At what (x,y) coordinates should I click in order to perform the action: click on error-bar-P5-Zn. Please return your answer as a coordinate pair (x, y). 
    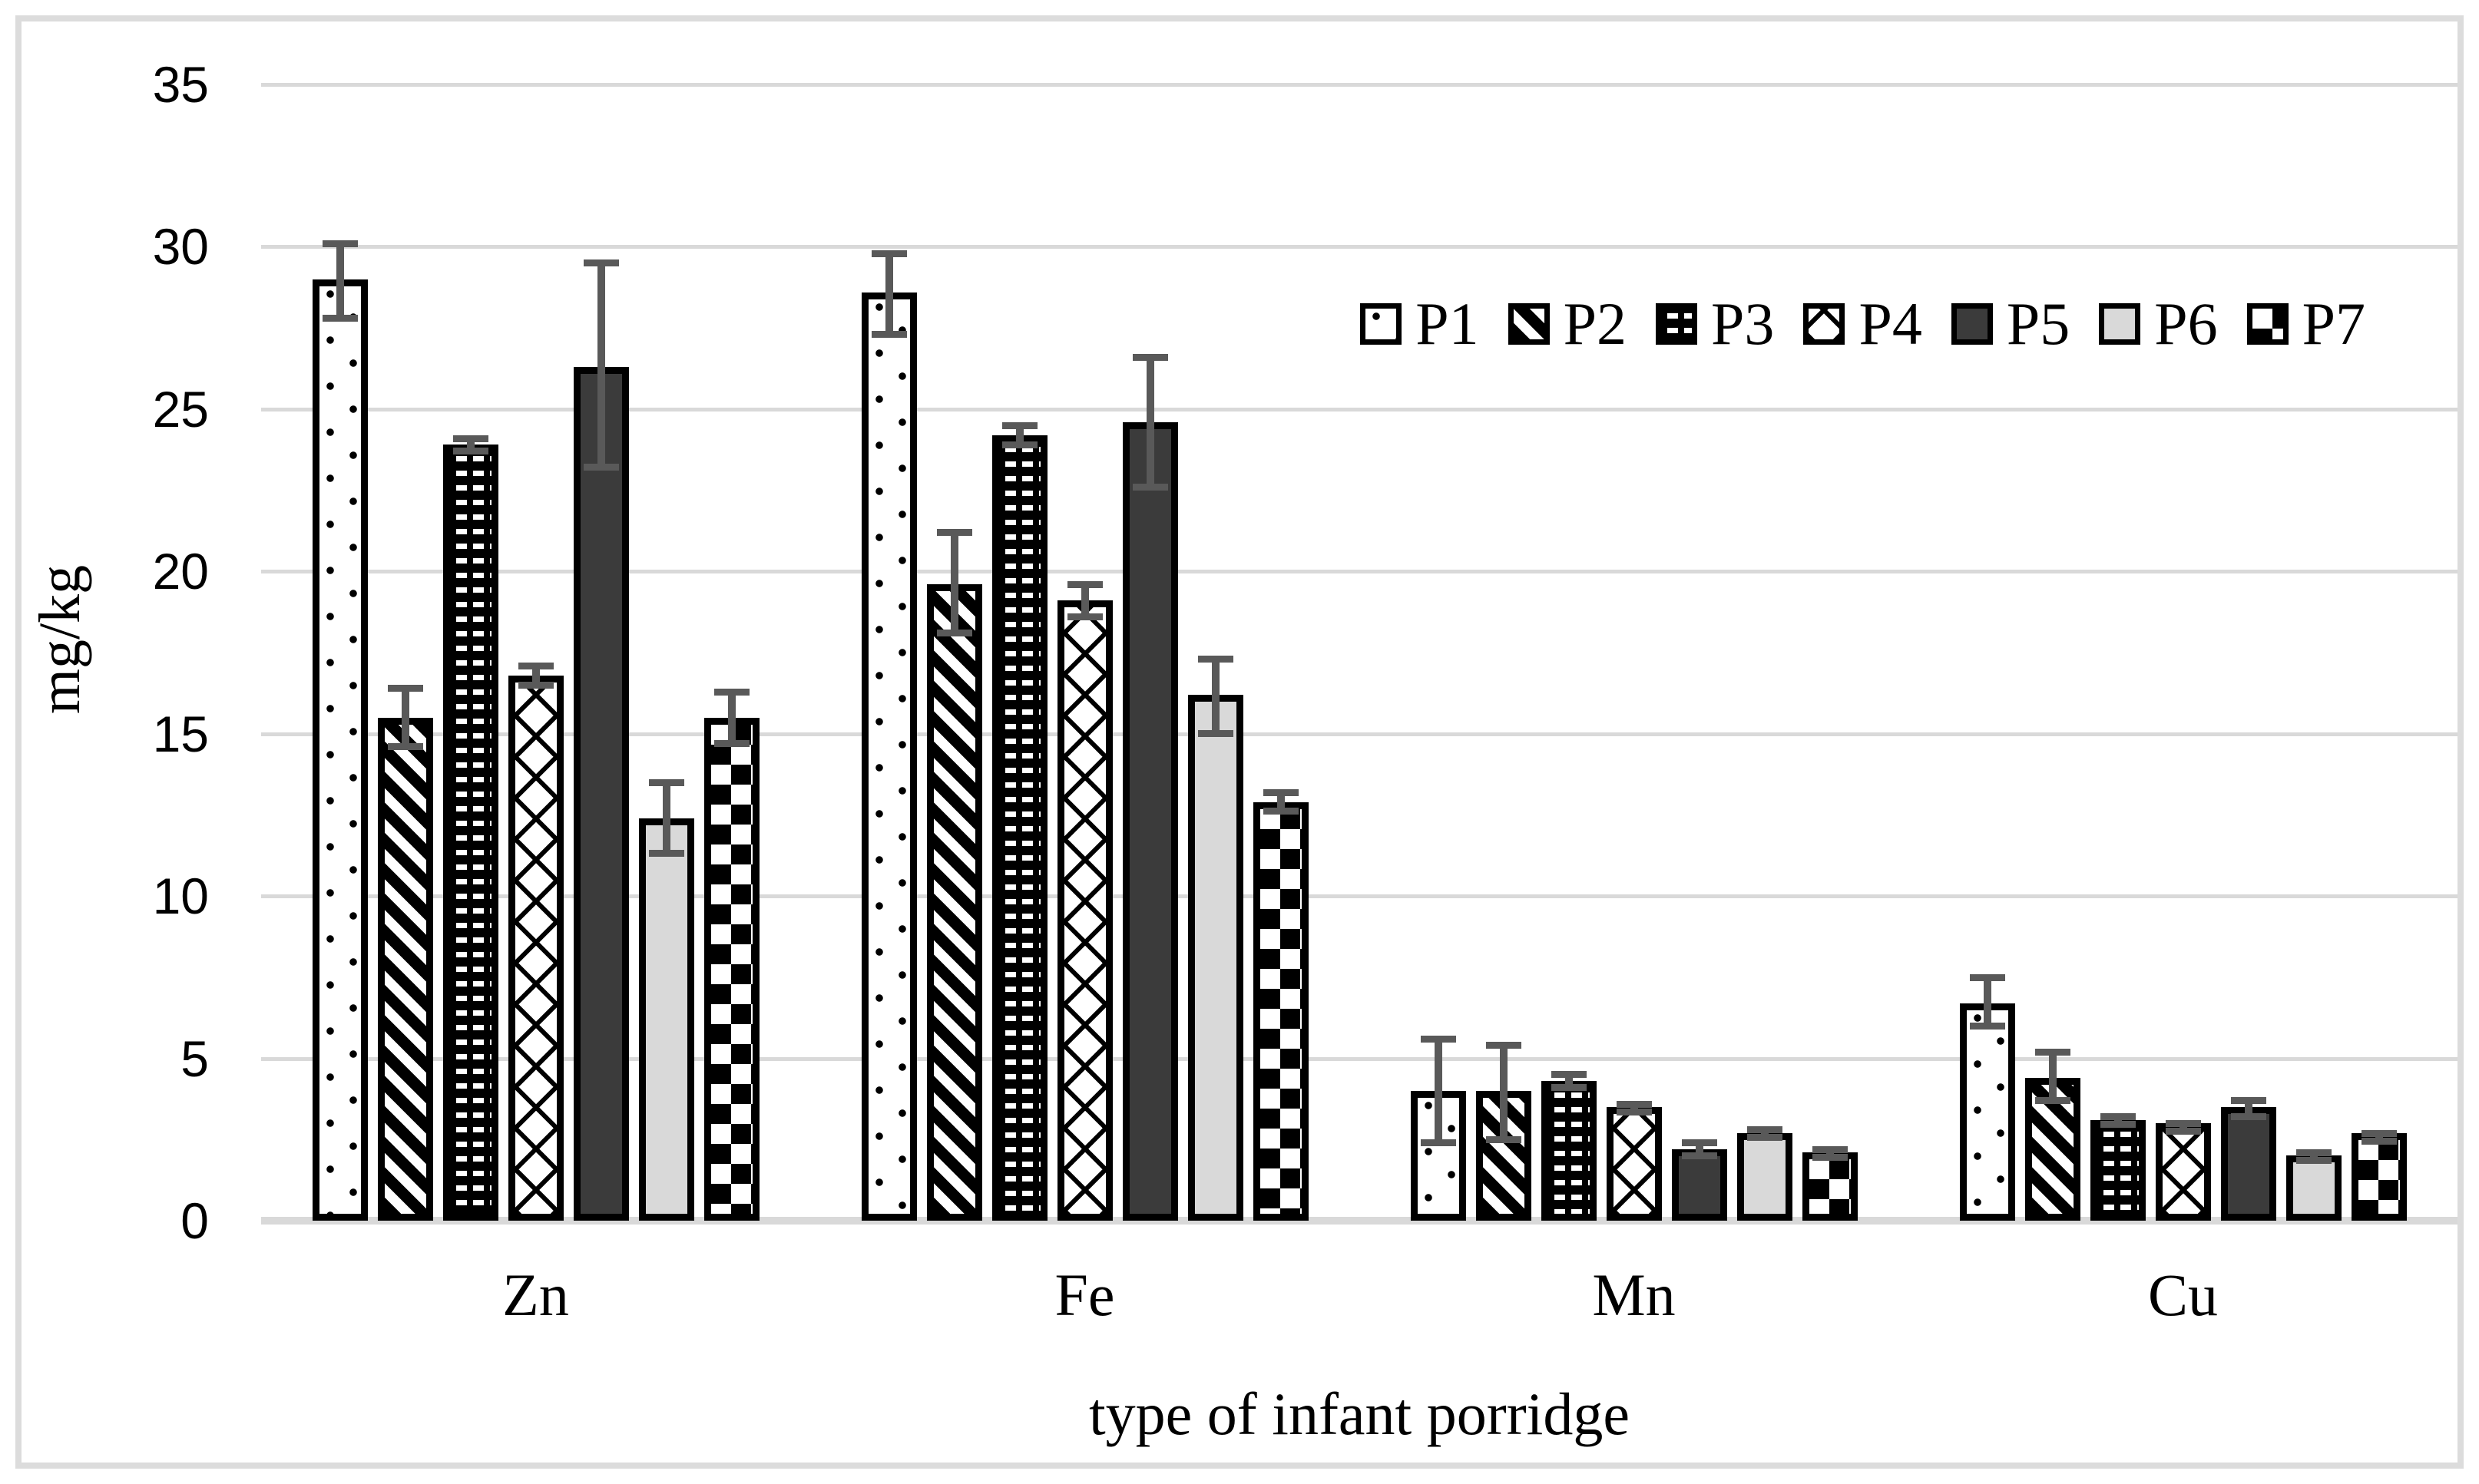
    Looking at the image, I should click on (601, 365).